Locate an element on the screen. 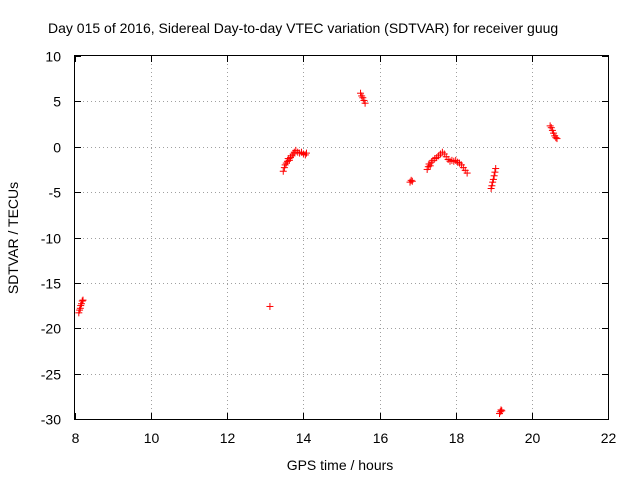 The height and width of the screenshot is (480, 640). y-tick-label: -25 is located at coordinates (51, 375).